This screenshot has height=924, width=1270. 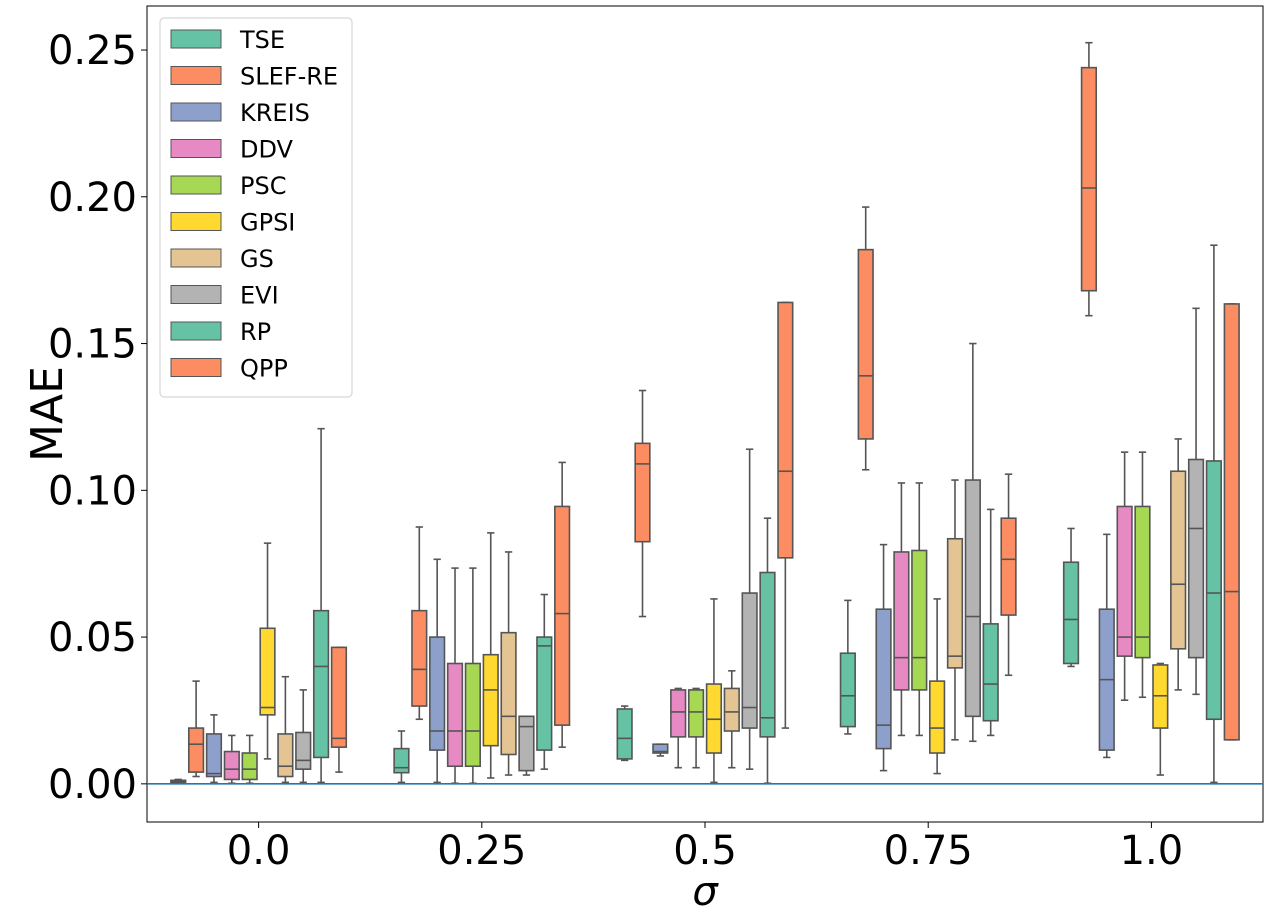 I want to click on box-kreis-0.25, so click(x=437, y=671).